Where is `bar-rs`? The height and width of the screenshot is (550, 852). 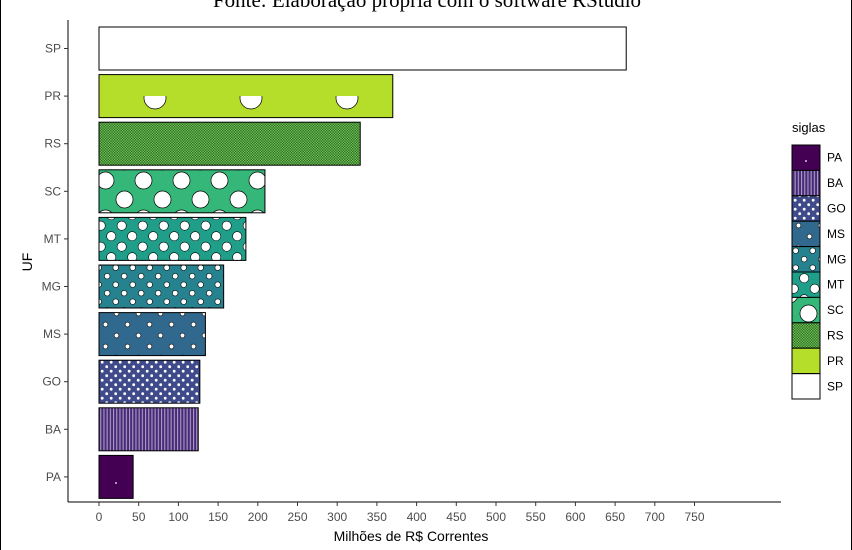
bar-rs is located at coordinates (229, 143).